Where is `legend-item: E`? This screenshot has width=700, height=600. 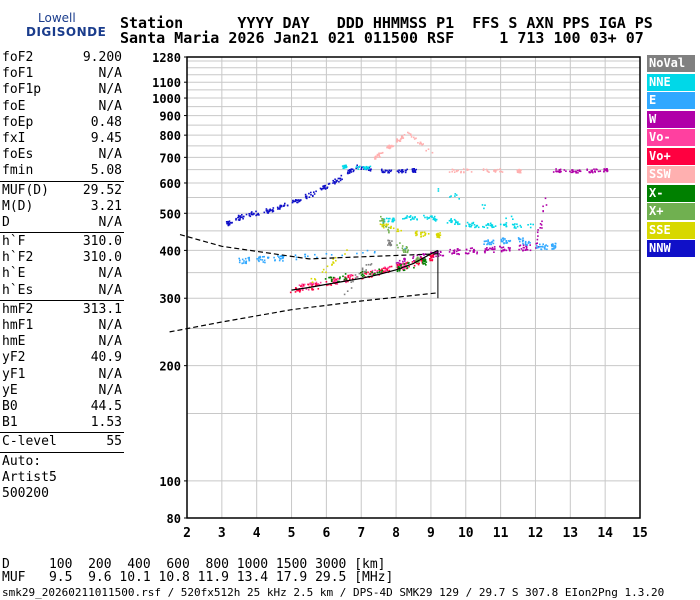 legend-item: E is located at coordinates (671, 100).